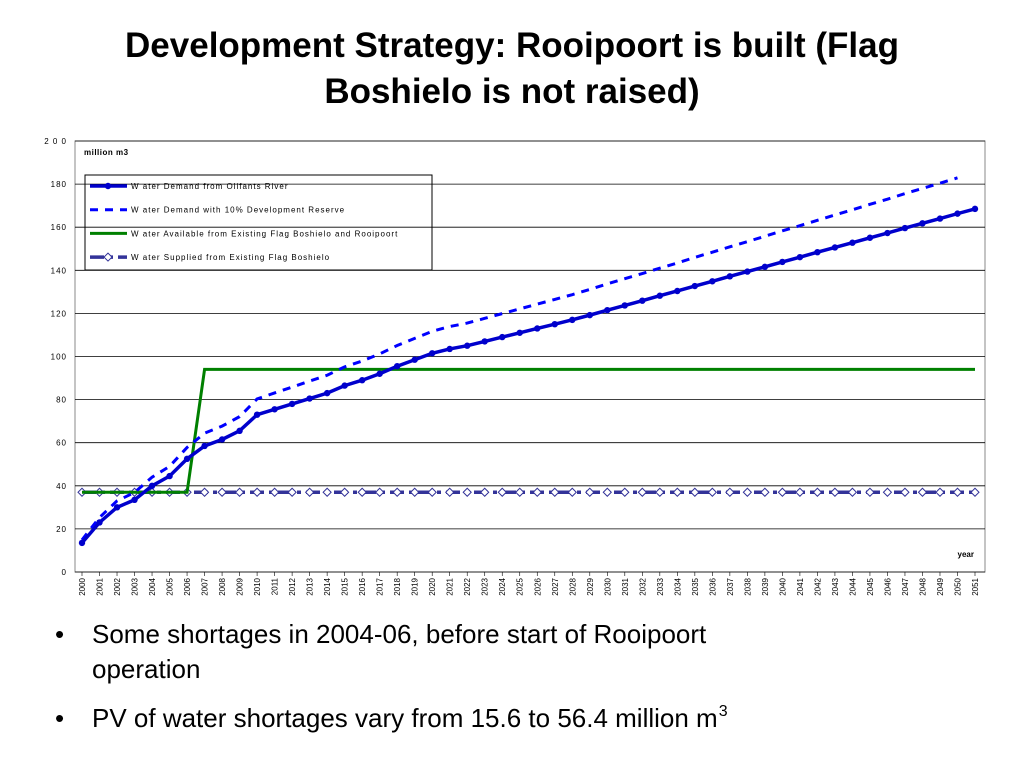 Image resolution: width=1024 pixels, height=768 pixels. Describe the element at coordinates (108, 186) in the screenshot. I see `legend-marker` at that location.